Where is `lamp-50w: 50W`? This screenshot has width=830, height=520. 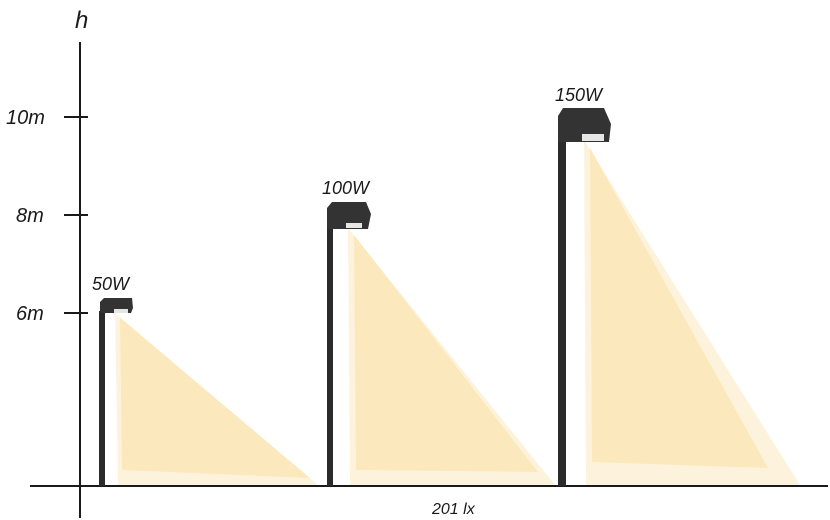 lamp-50w: 50W is located at coordinates (112, 380).